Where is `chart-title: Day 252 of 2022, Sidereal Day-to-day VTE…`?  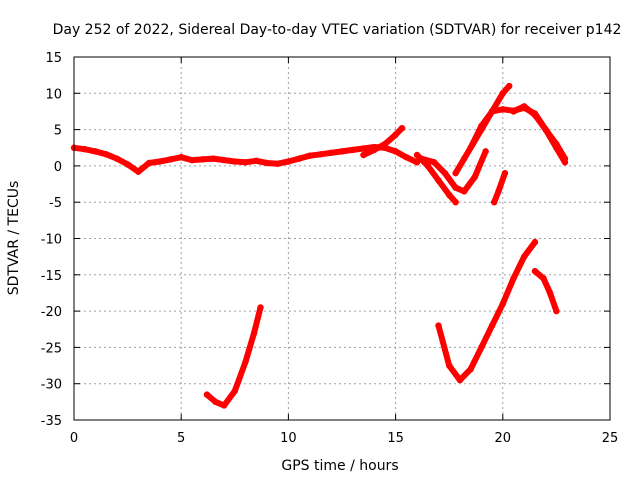
chart-title: Day 252 of 2022, Sidereal Day-to-day VTE… is located at coordinates (337, 30).